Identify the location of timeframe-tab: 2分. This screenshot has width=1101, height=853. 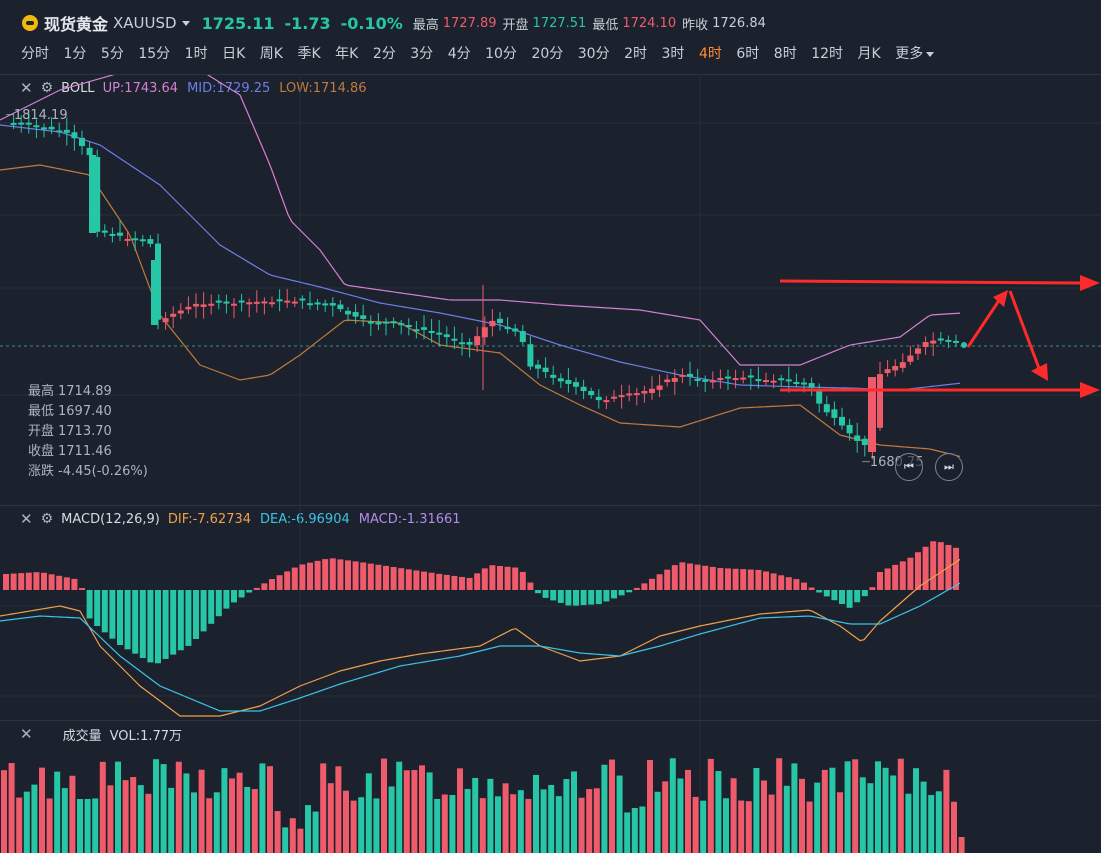
(384, 54).